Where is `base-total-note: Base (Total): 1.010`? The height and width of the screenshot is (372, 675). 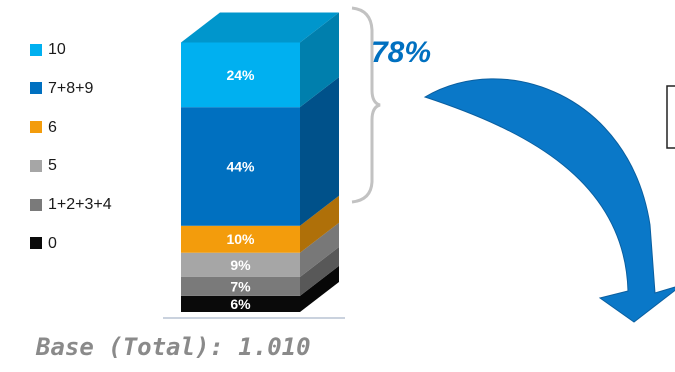 base-total-note: Base (Total): 1.010 is located at coordinates (173, 347).